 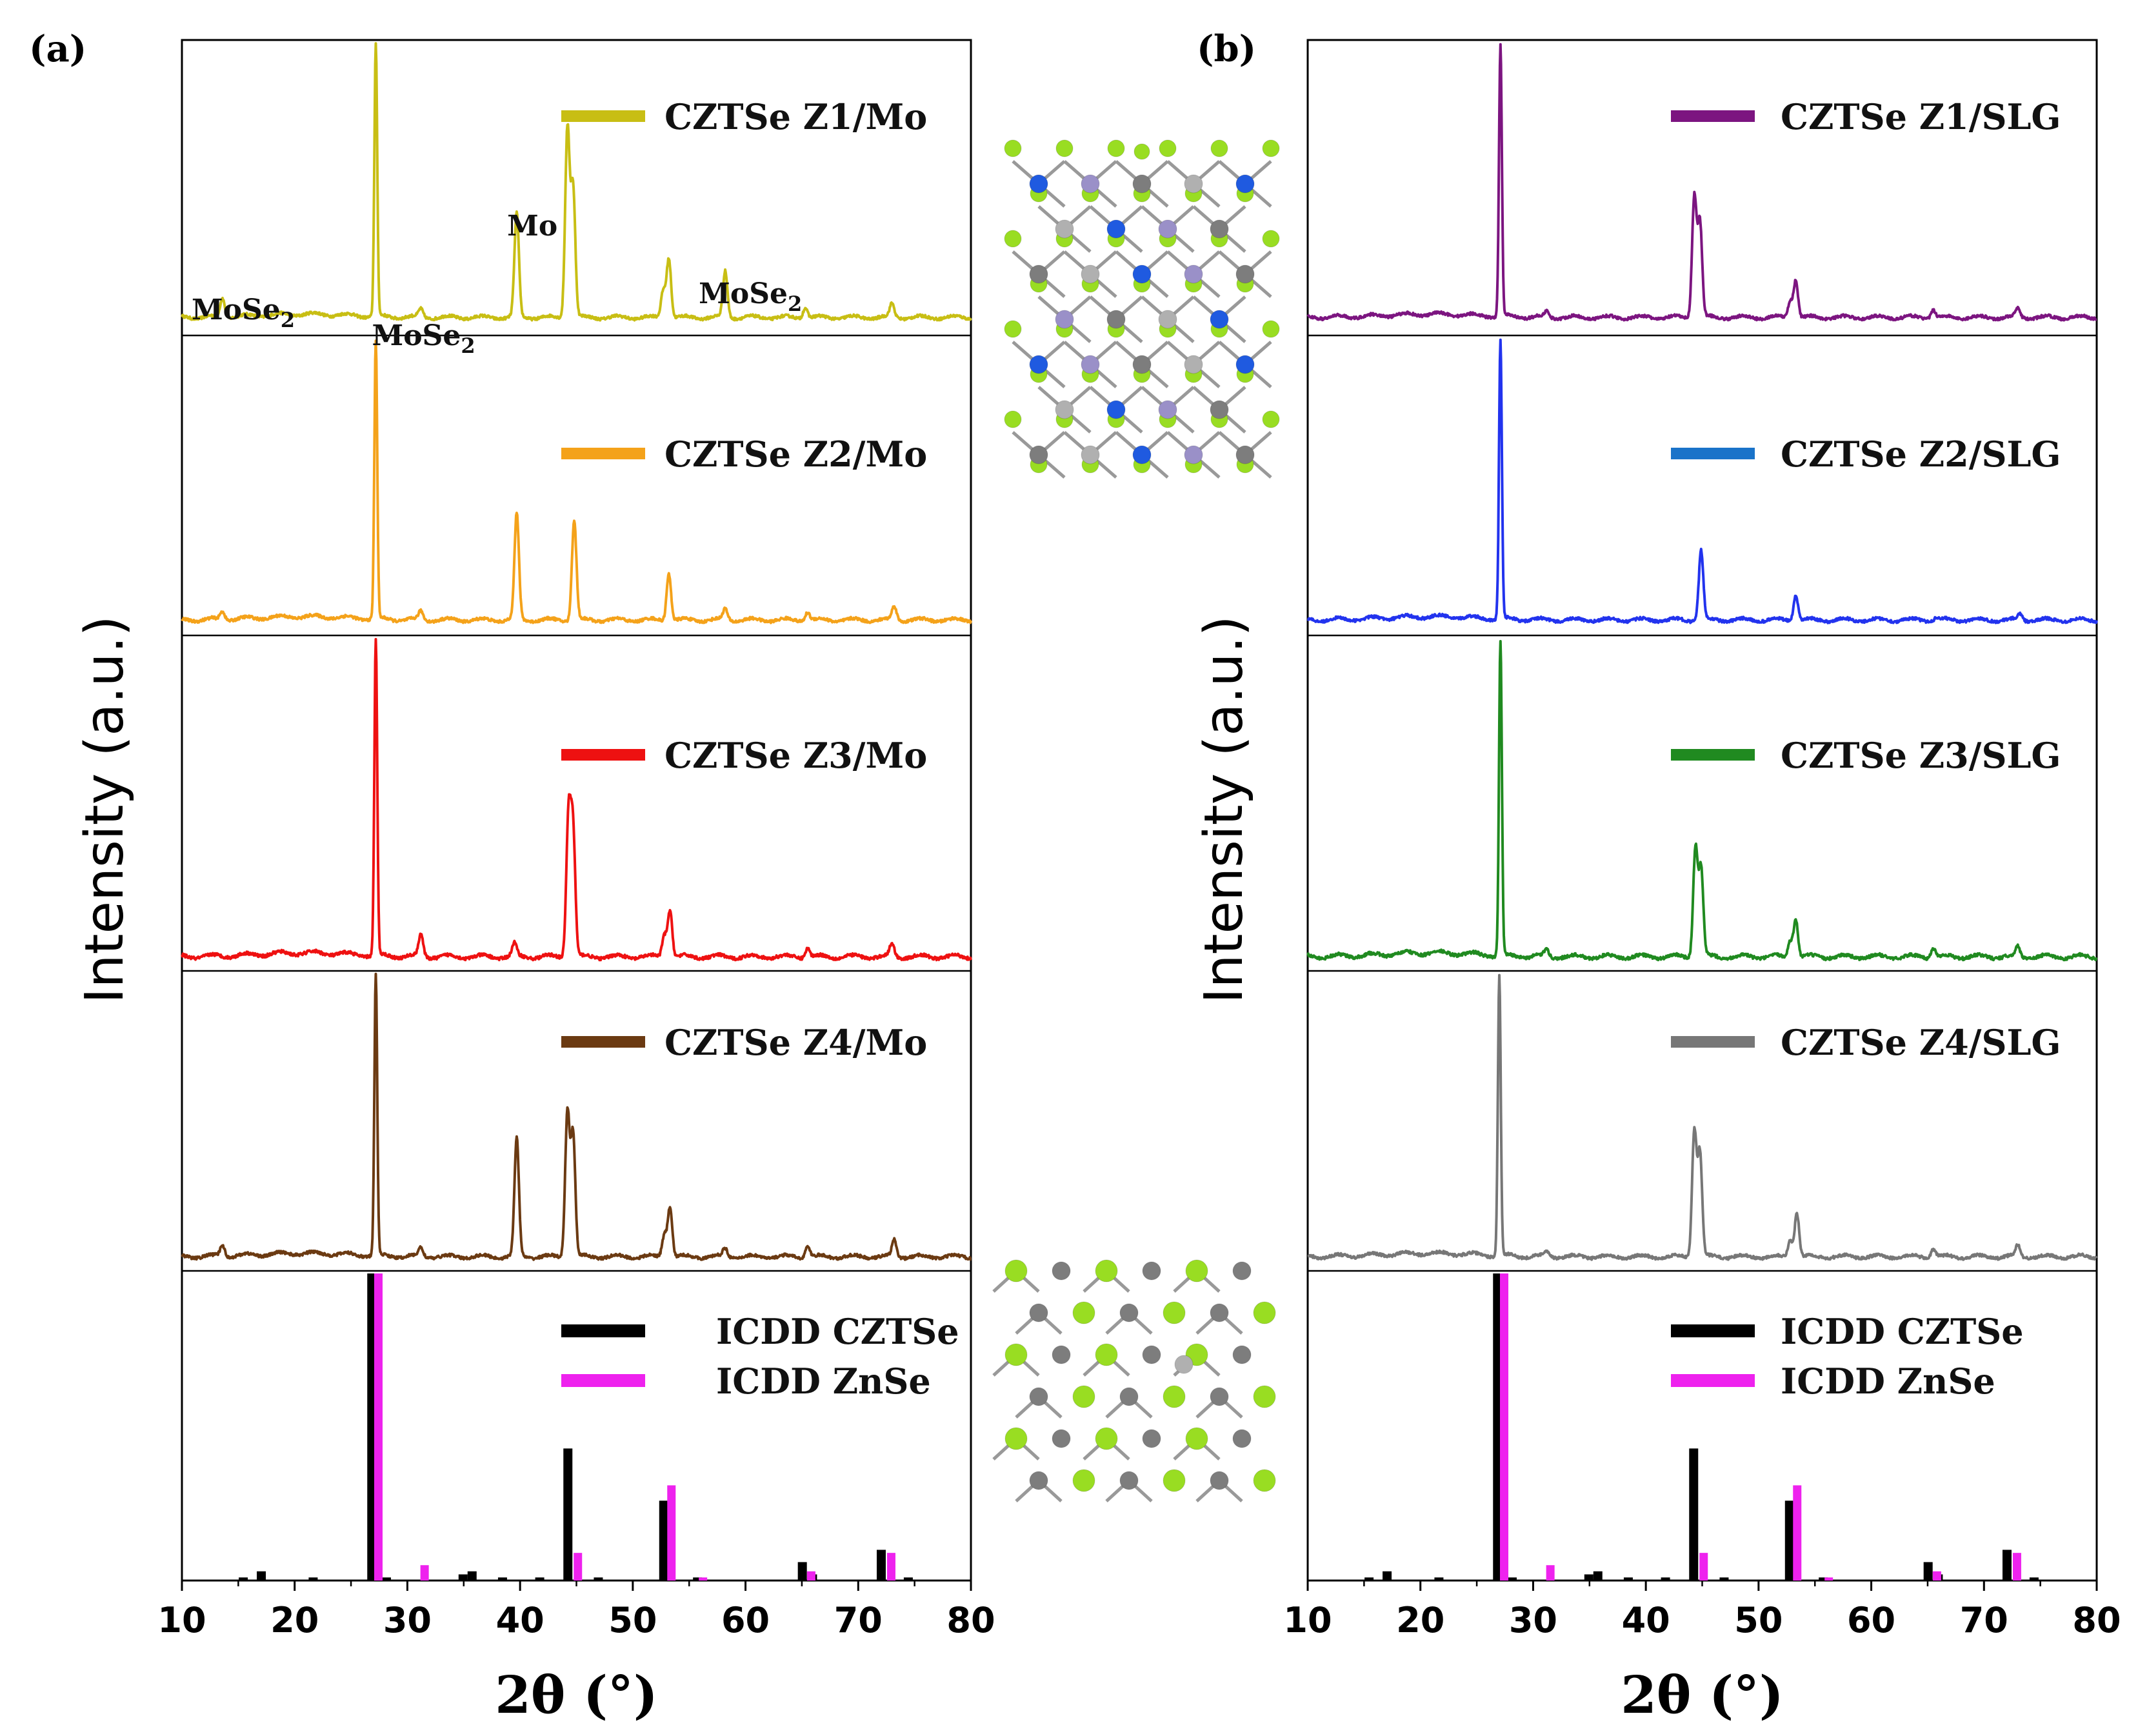 I want to click on legend-label-2: CZTSe Z2/SLG, so click(x=1921, y=454).